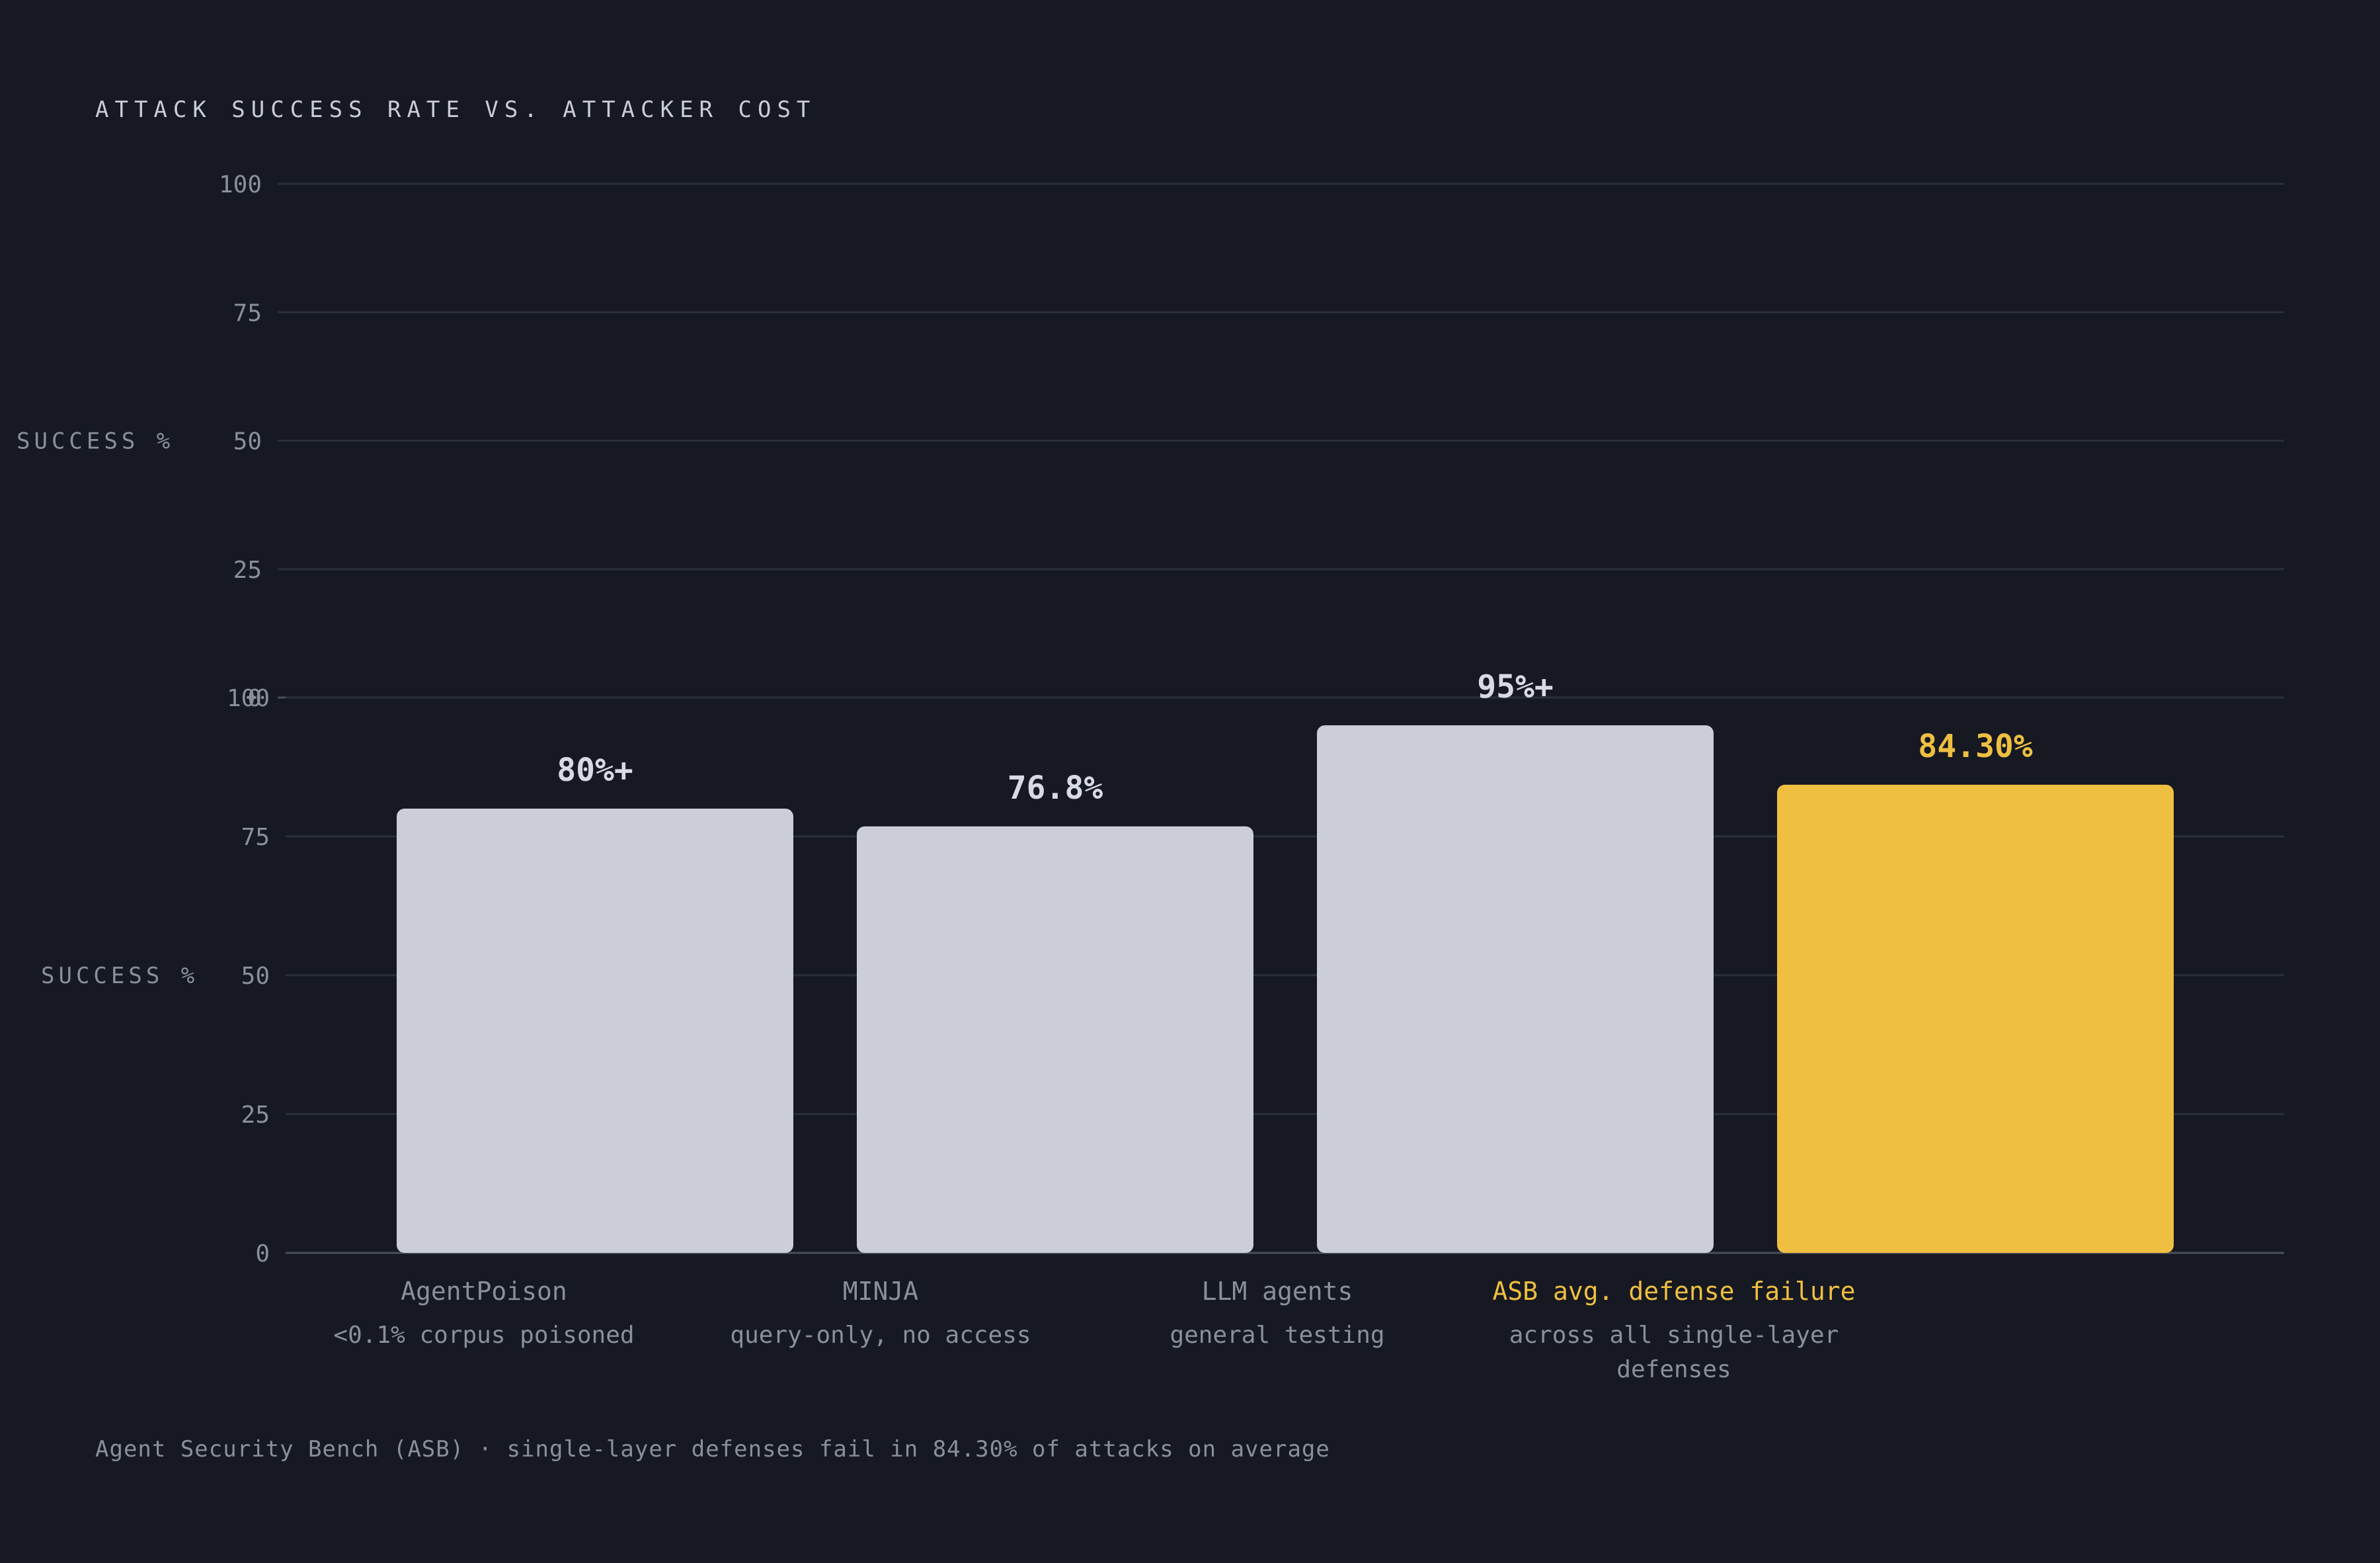 This screenshot has height=1563, width=2380. I want to click on bar-value-label: 80%+, so click(595, 770).